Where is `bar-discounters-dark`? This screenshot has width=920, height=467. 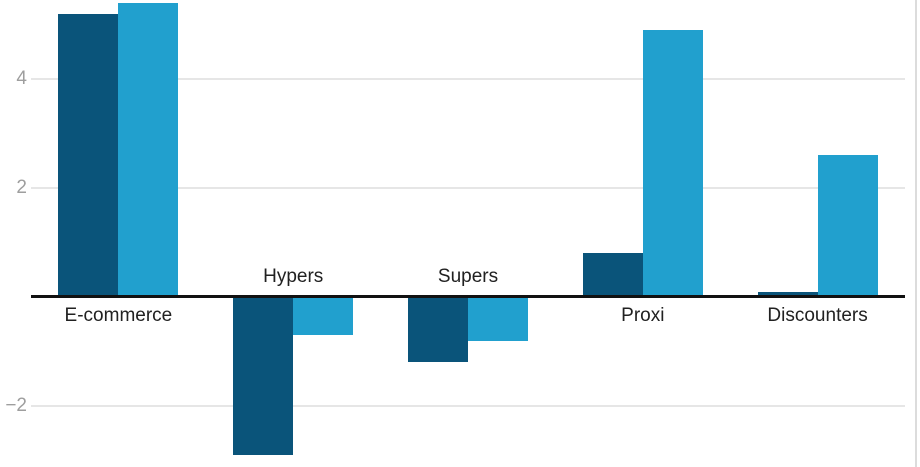 bar-discounters-dark is located at coordinates (787, 294).